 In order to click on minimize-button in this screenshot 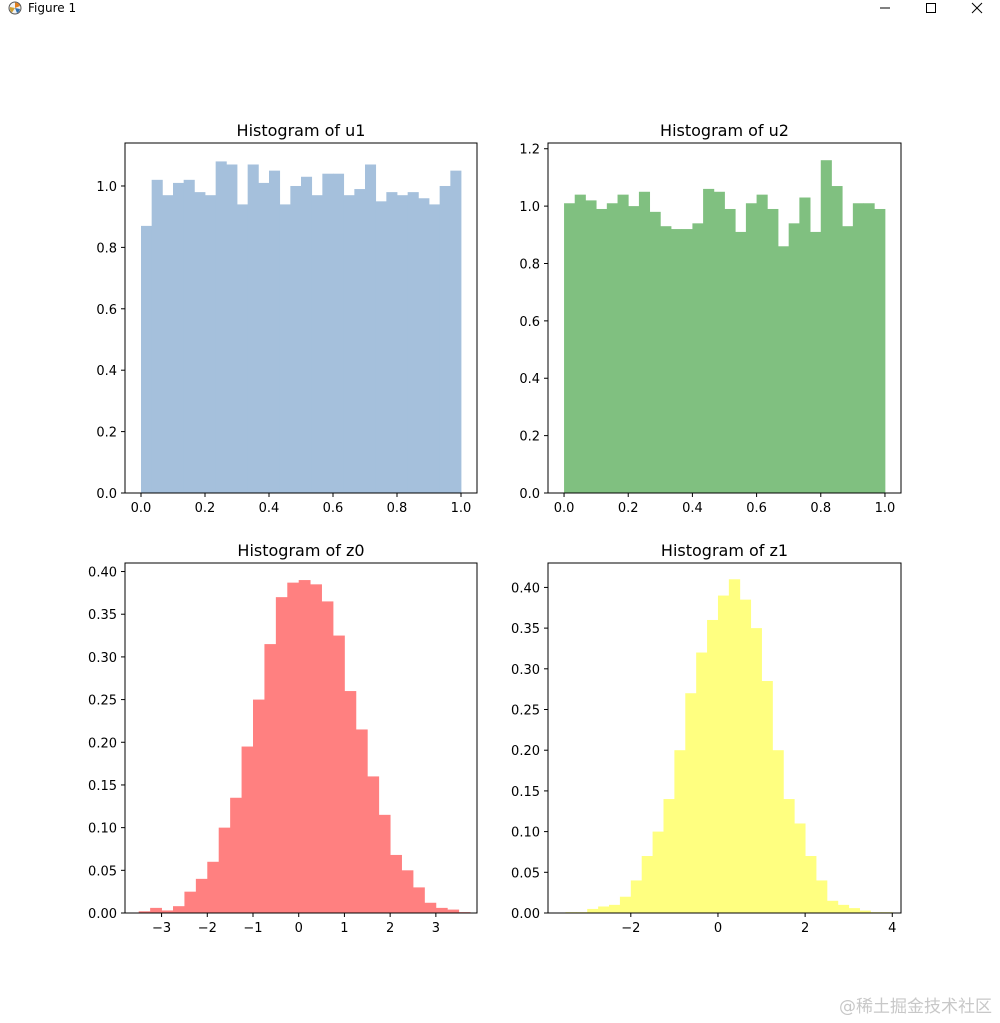, I will do `click(885, 8)`.